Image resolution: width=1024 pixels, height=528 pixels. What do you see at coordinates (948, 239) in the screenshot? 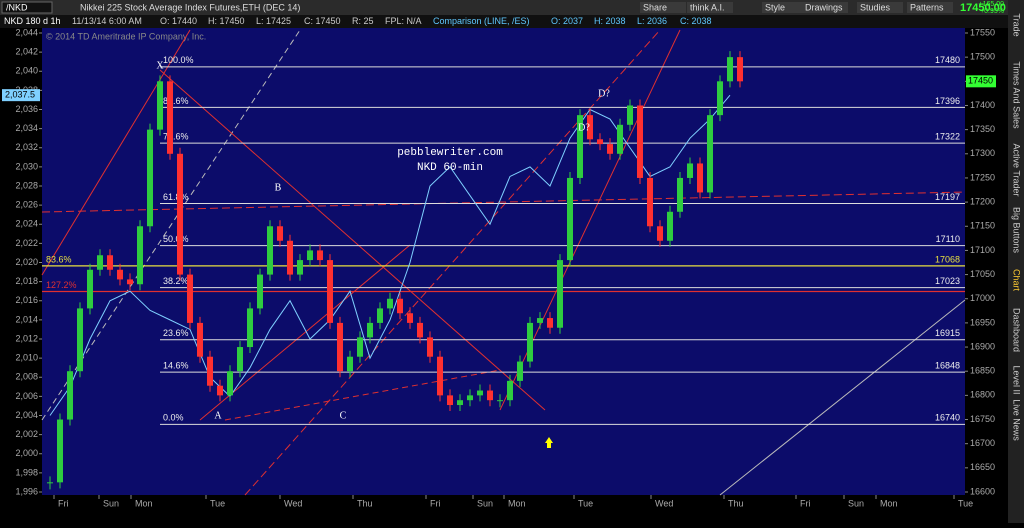
I see `fib-price: 17110` at bounding box center [948, 239].